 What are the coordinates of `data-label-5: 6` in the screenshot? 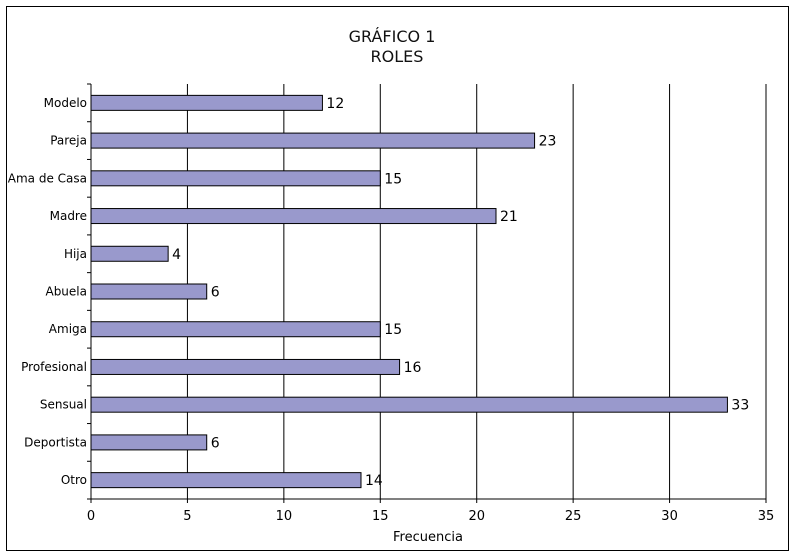 It's located at (215, 293).